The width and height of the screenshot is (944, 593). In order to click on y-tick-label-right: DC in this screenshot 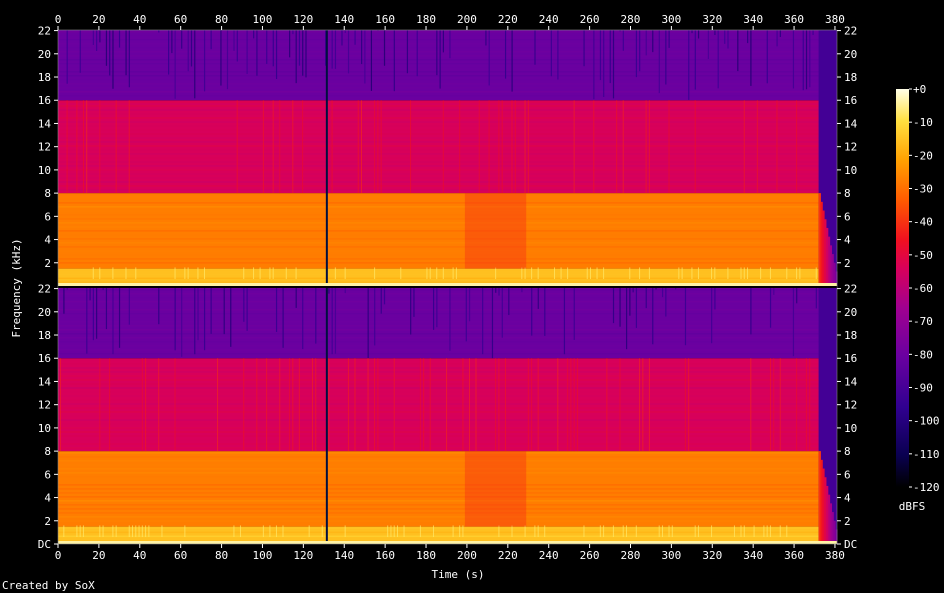, I will do `click(850, 544)`.